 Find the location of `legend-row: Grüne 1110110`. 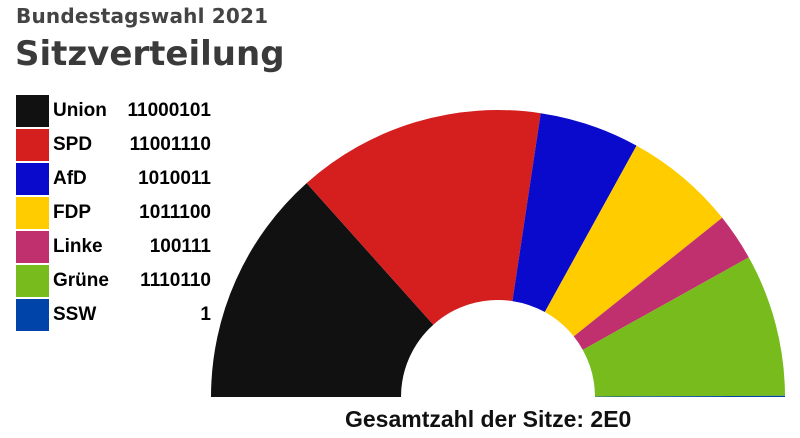

legend-row: Grüne 1110110 is located at coordinates (114, 282).